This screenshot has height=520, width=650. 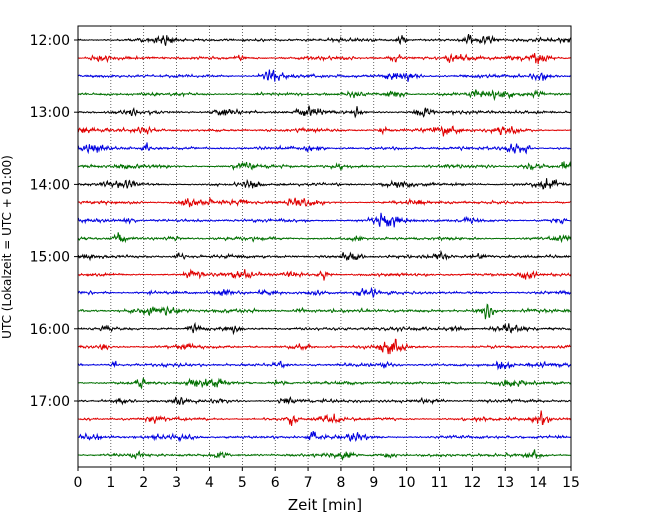 What do you see at coordinates (209, 483) in the screenshot?
I see `x-tick-label: 4` at bounding box center [209, 483].